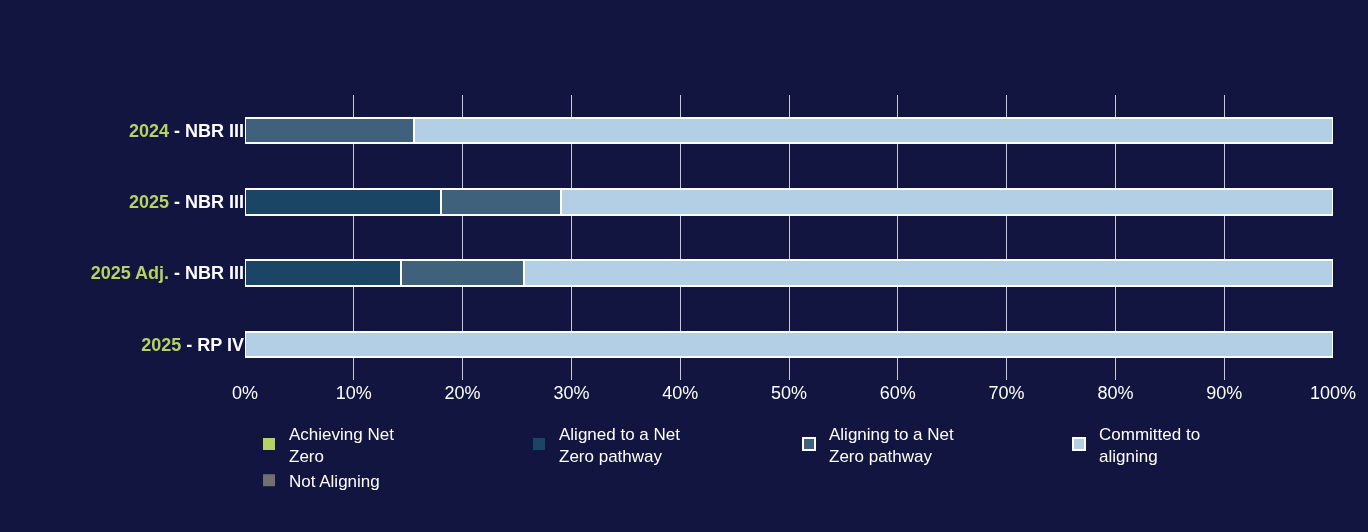  Describe the element at coordinates (462, 393) in the screenshot. I see `x-tick-label: 20%` at that location.